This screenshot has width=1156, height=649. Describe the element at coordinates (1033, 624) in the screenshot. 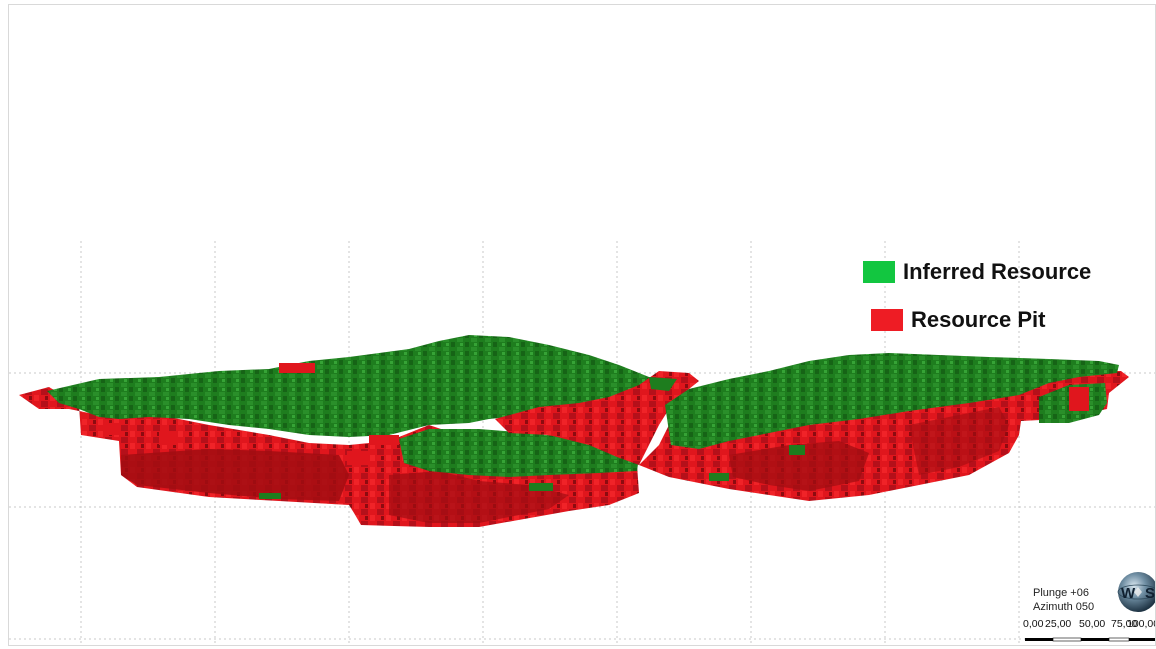

I see `scale-label-0: 0,00` at that location.